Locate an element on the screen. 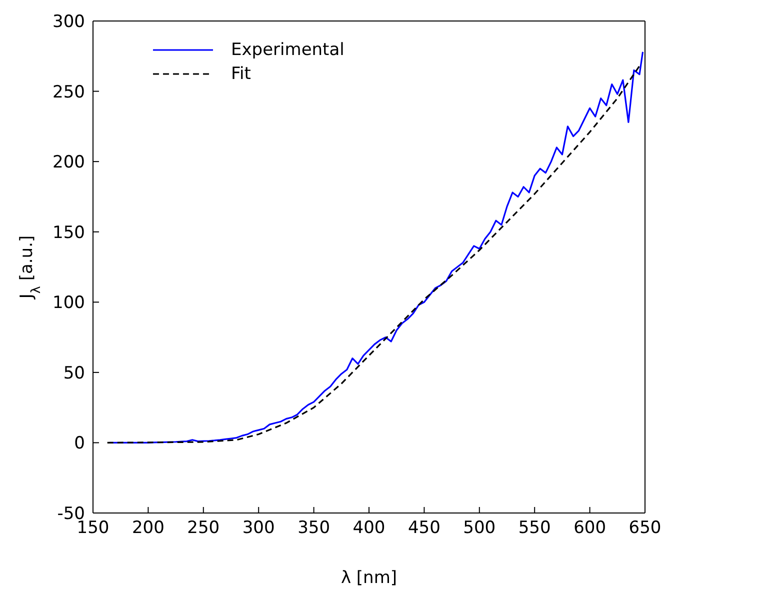 This screenshot has width=757, height=598. x-tick-label: 550 is located at coordinates (534, 528).